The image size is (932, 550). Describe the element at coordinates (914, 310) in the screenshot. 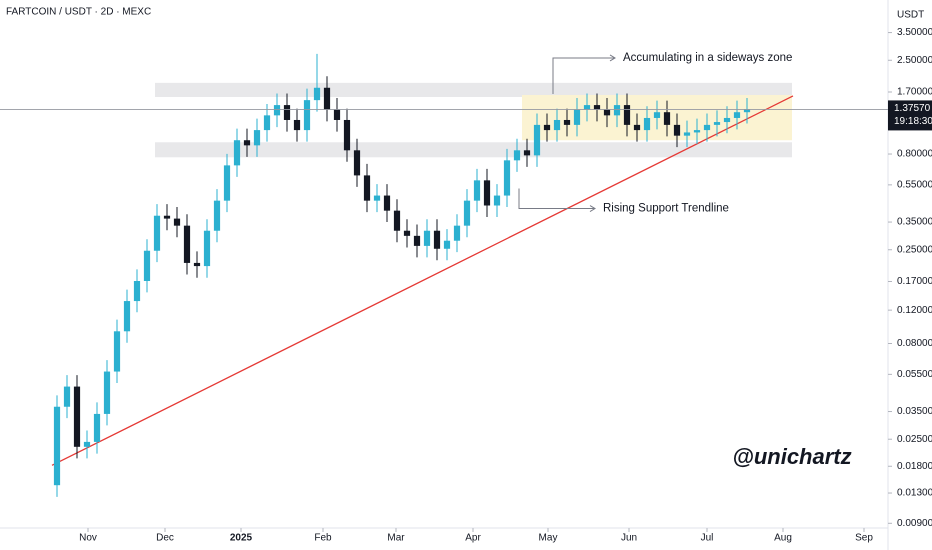

I see `y-tick-label: 0.12000` at that location.